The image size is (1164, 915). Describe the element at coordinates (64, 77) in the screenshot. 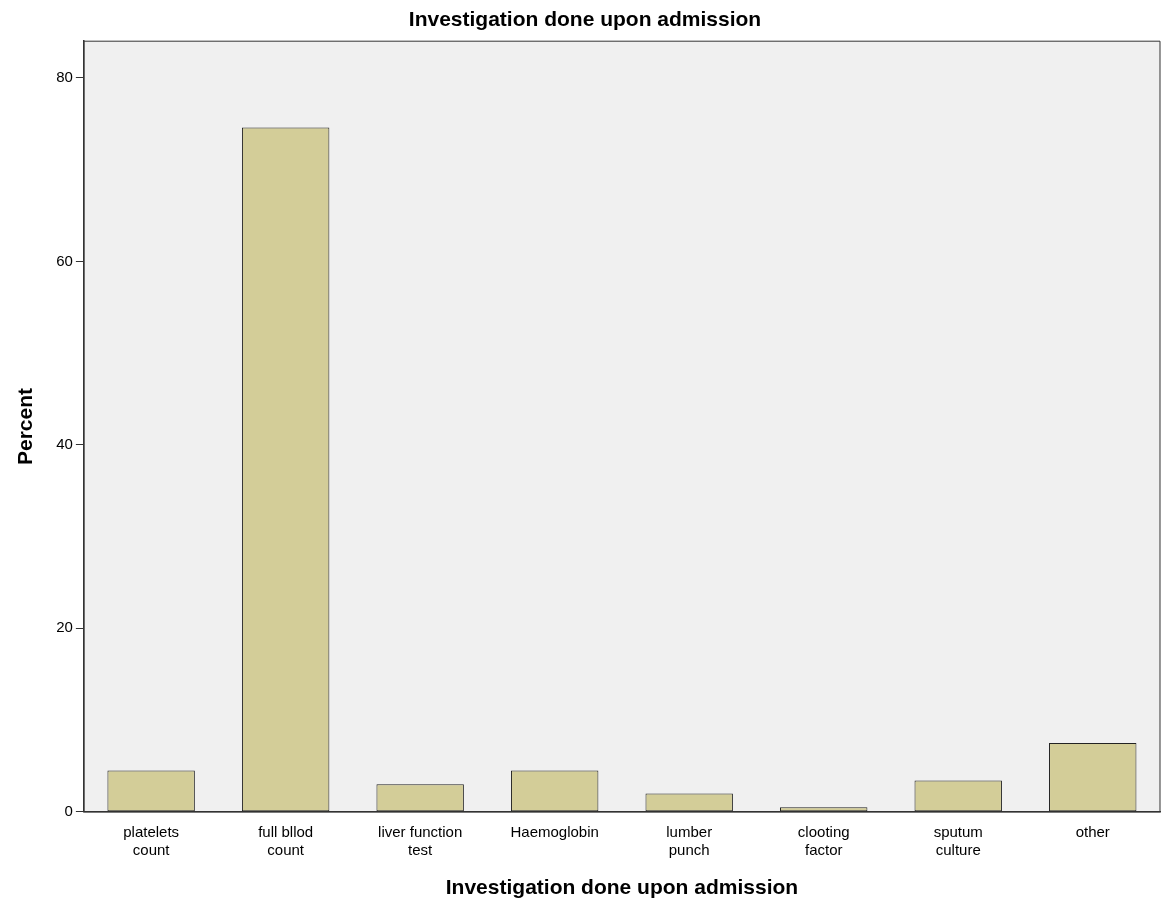

I see `y-tick-label: 80` at that location.